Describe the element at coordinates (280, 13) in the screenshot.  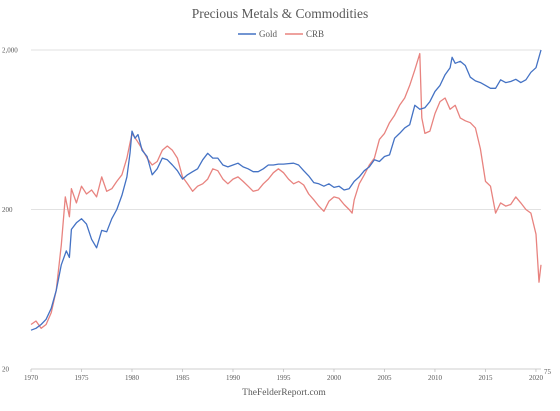
I see `chart-title: Precious Metals & Commodities` at that location.